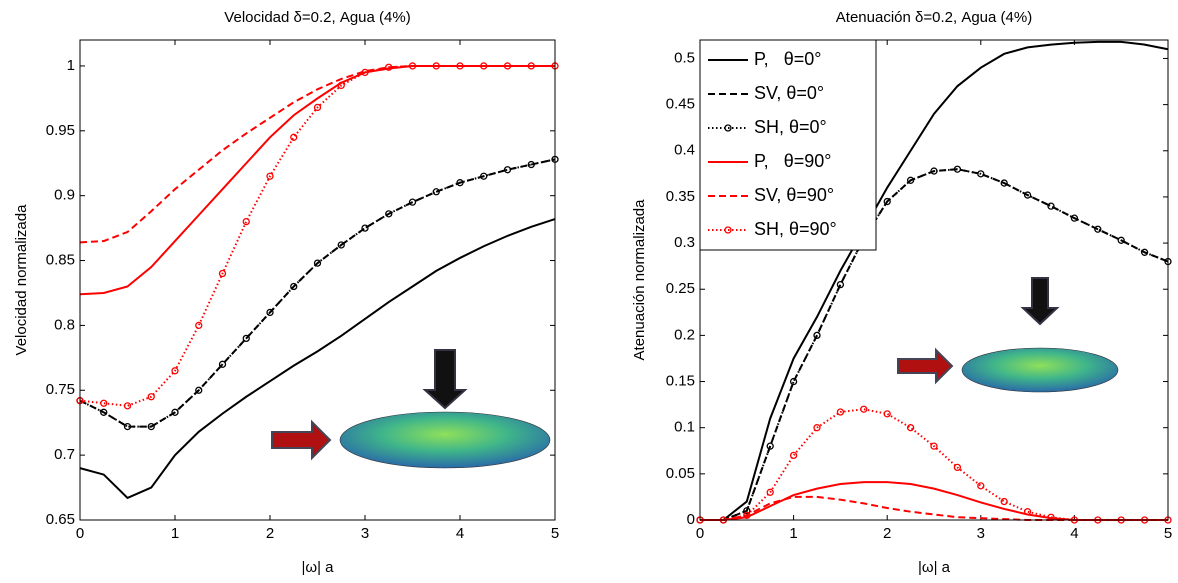 Image resolution: width=1178 pixels, height=583 pixels. Describe the element at coordinates (64, 324) in the screenshot. I see `y-tick-label: 0.8` at that location.